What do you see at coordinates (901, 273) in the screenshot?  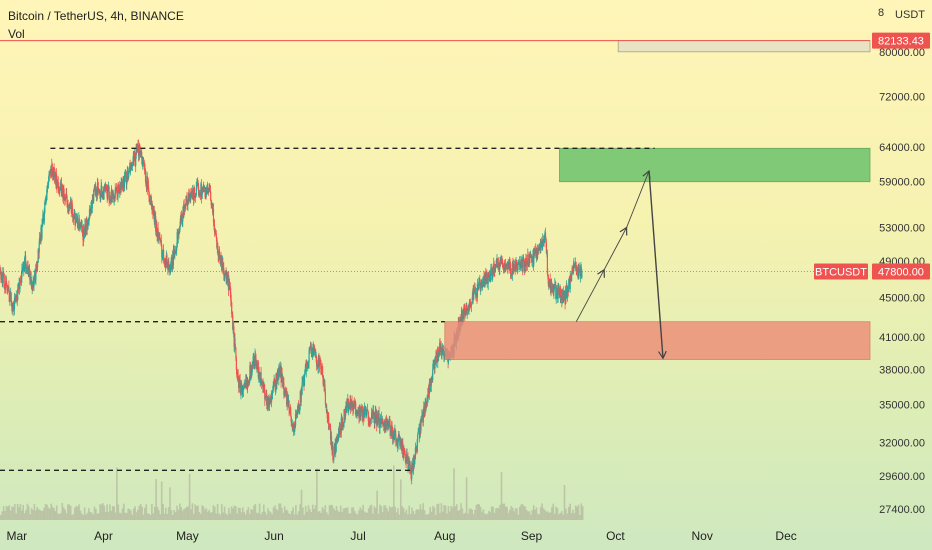 I see `last-price-tag: 47800.00` at bounding box center [901, 273].